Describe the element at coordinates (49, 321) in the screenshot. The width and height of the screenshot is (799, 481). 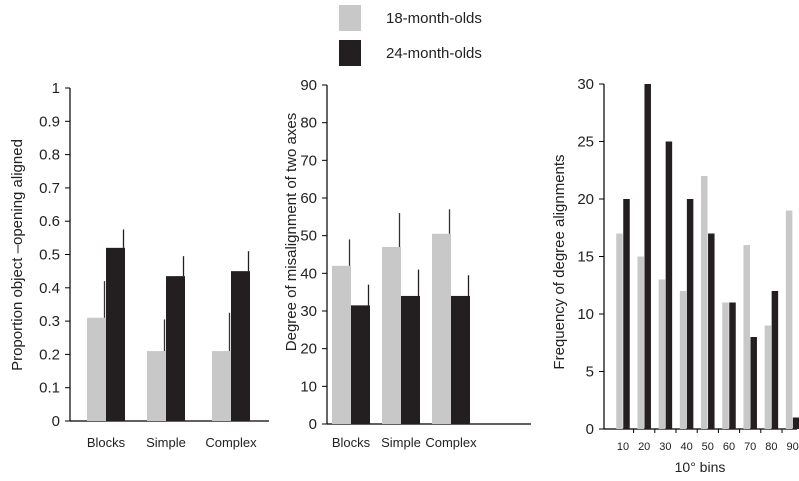
I see `y-tick-label: 0.3` at that location.